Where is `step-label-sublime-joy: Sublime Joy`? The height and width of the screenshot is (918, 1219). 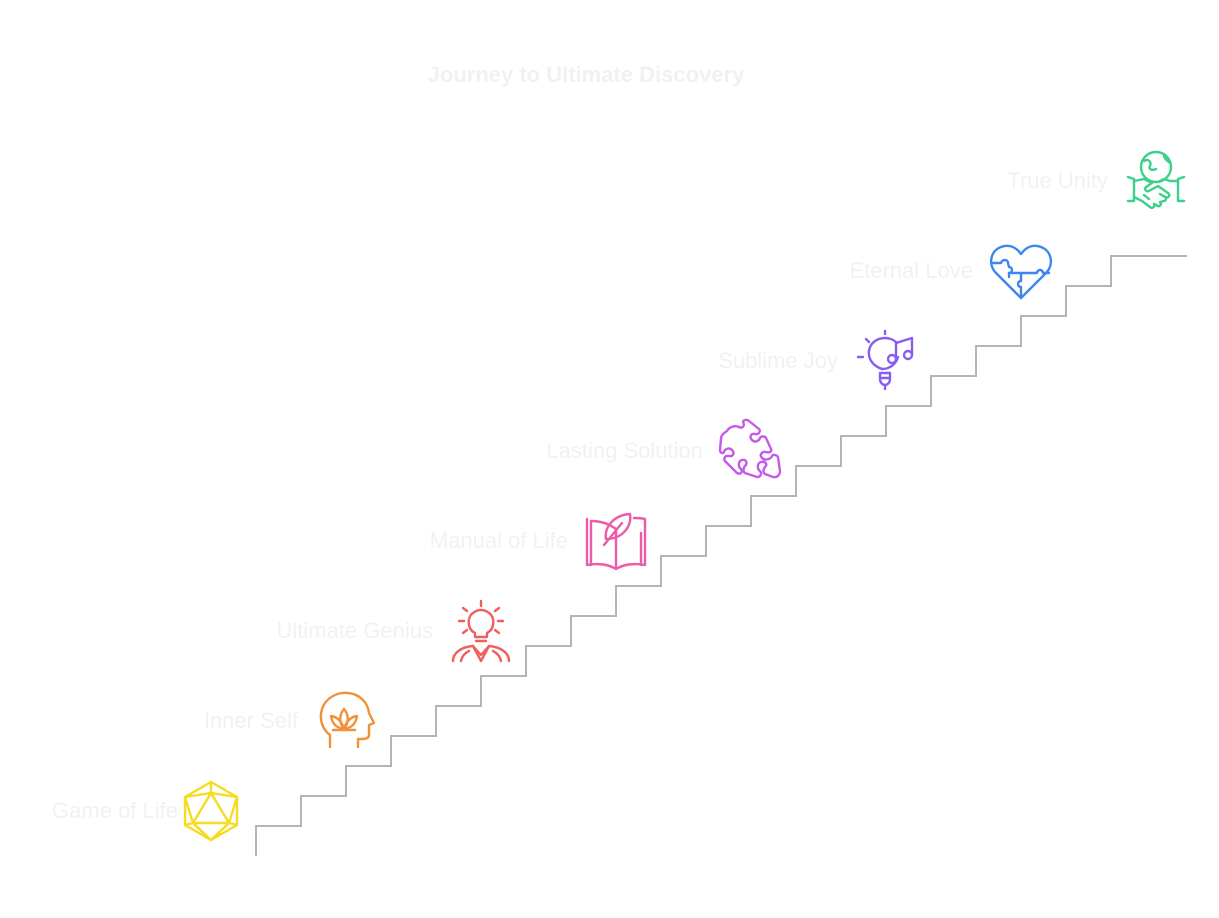 step-label-sublime-joy: Sublime Joy is located at coordinates (778, 360).